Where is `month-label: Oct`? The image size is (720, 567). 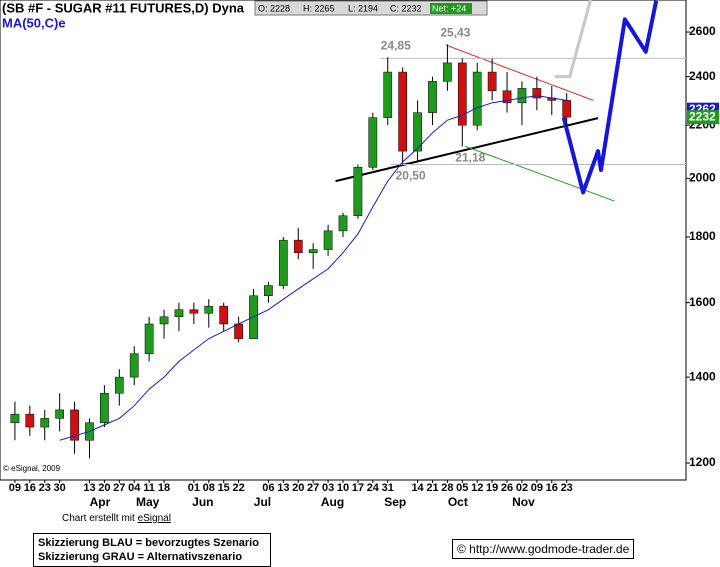
month-label: Oct is located at coordinates (458, 502).